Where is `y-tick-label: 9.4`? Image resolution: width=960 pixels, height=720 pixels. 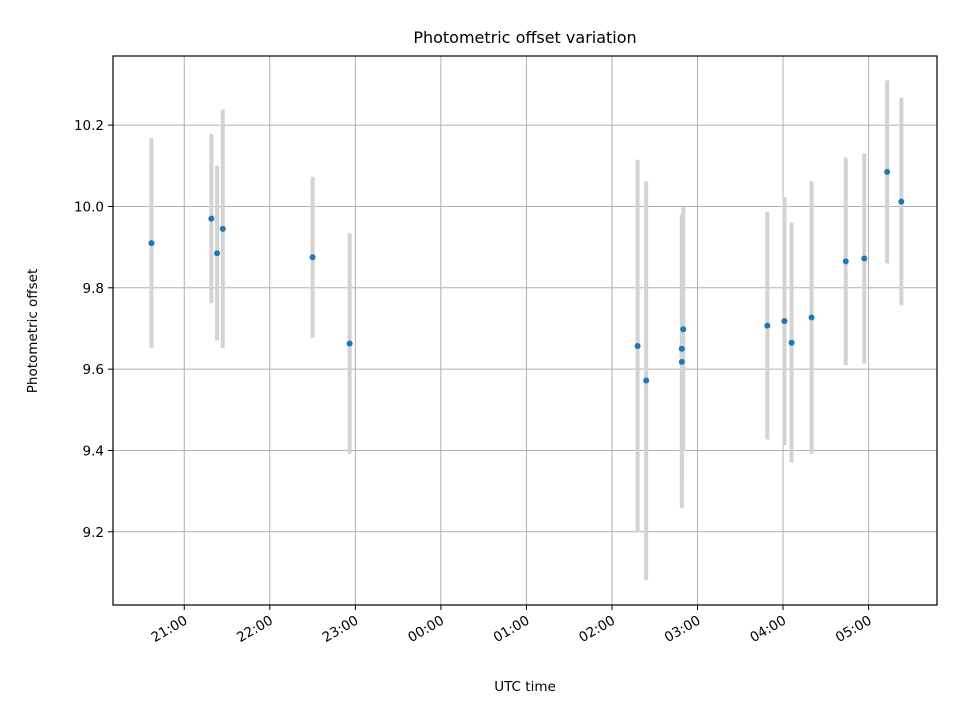 y-tick-label: 9.4 is located at coordinates (93, 451).